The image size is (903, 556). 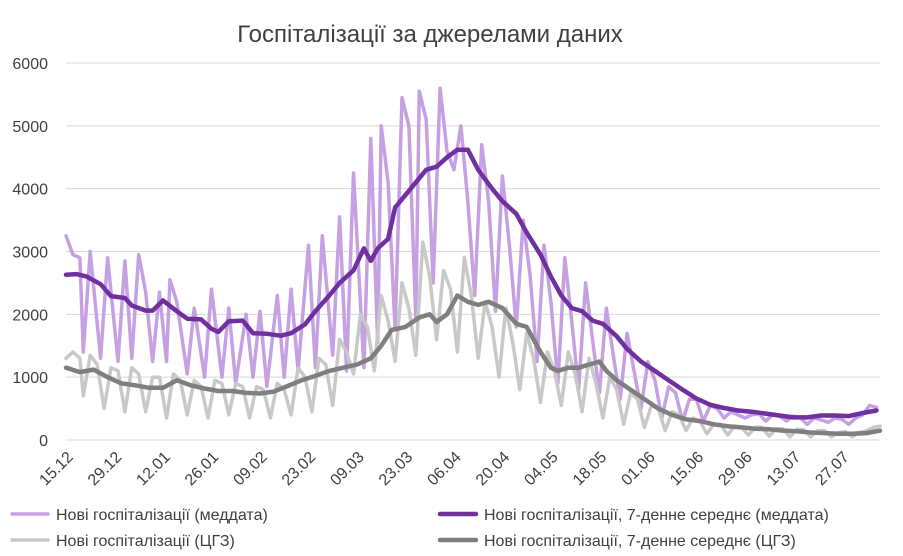 What do you see at coordinates (202, 469) in the screenshot?
I see `x-tick-label: 26.01` at bounding box center [202, 469].